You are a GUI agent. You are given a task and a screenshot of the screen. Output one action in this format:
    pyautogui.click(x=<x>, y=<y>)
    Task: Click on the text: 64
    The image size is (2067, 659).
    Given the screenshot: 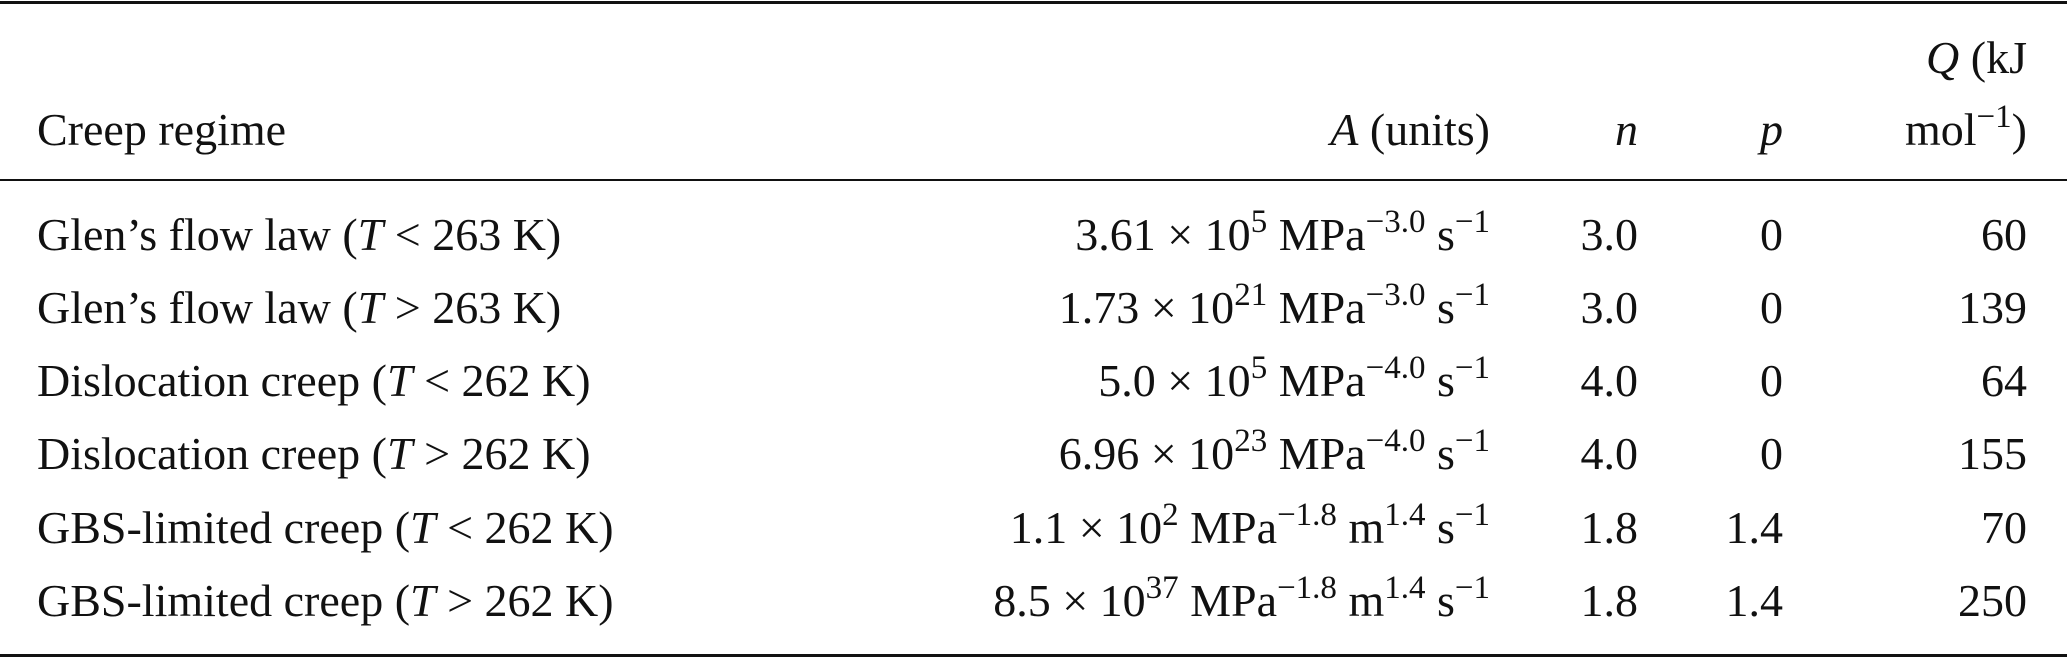 What is the action you would take?
    pyautogui.click(x=2004, y=380)
    